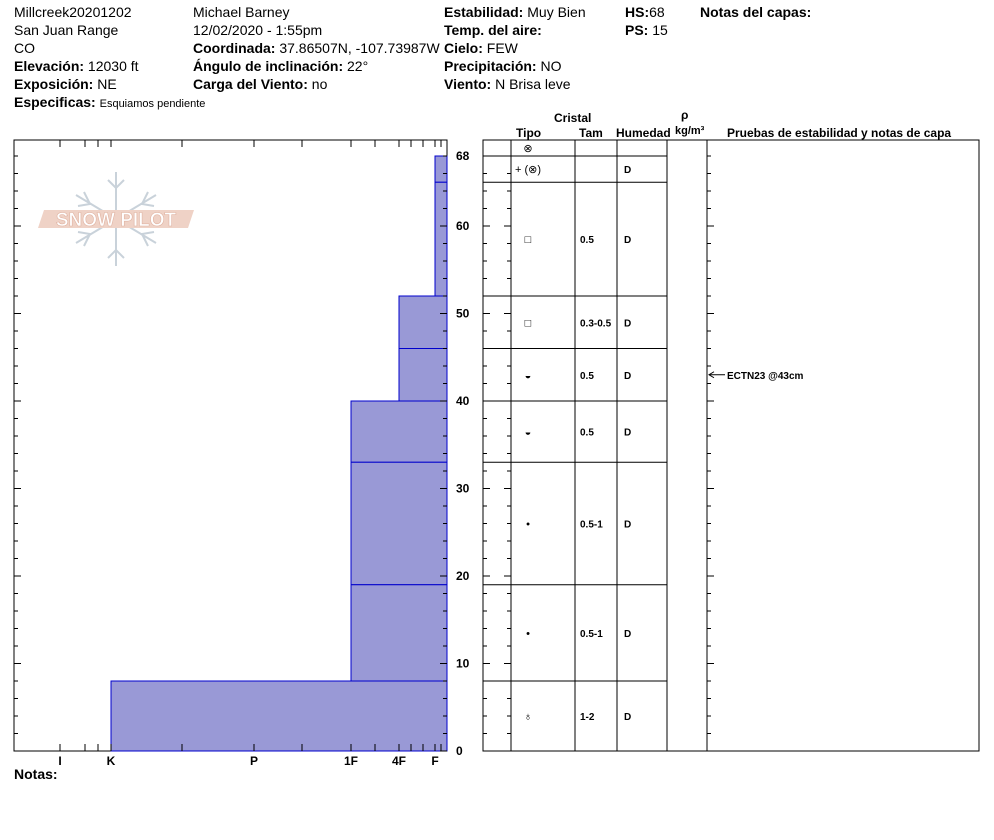  I want to click on air-temp-label: Temp. del aire:, so click(493, 30).